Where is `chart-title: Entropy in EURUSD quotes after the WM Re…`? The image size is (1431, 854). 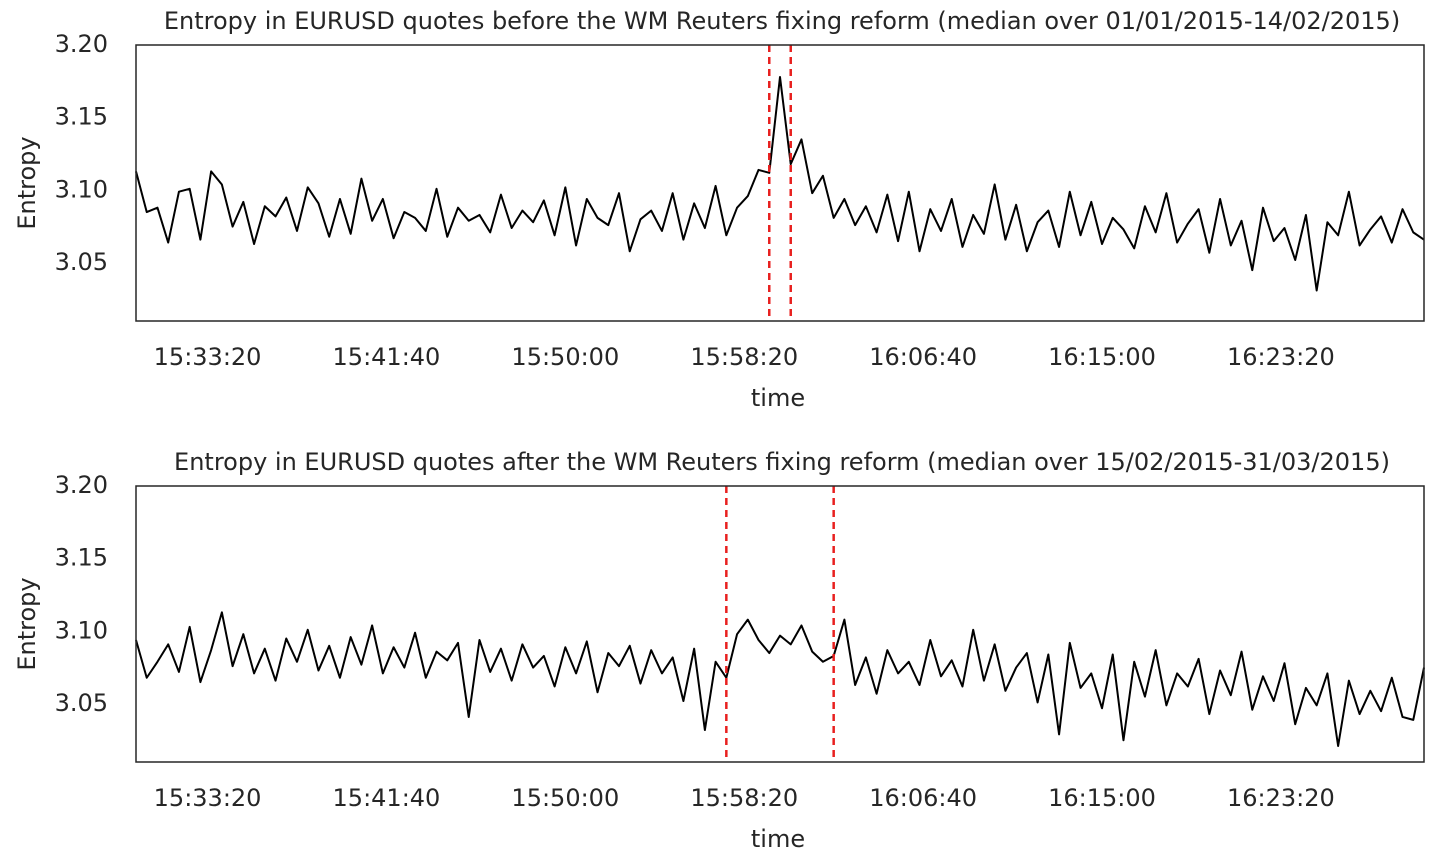
chart-title: Entropy in EURUSD quotes after the WM Re… is located at coordinates (782, 462).